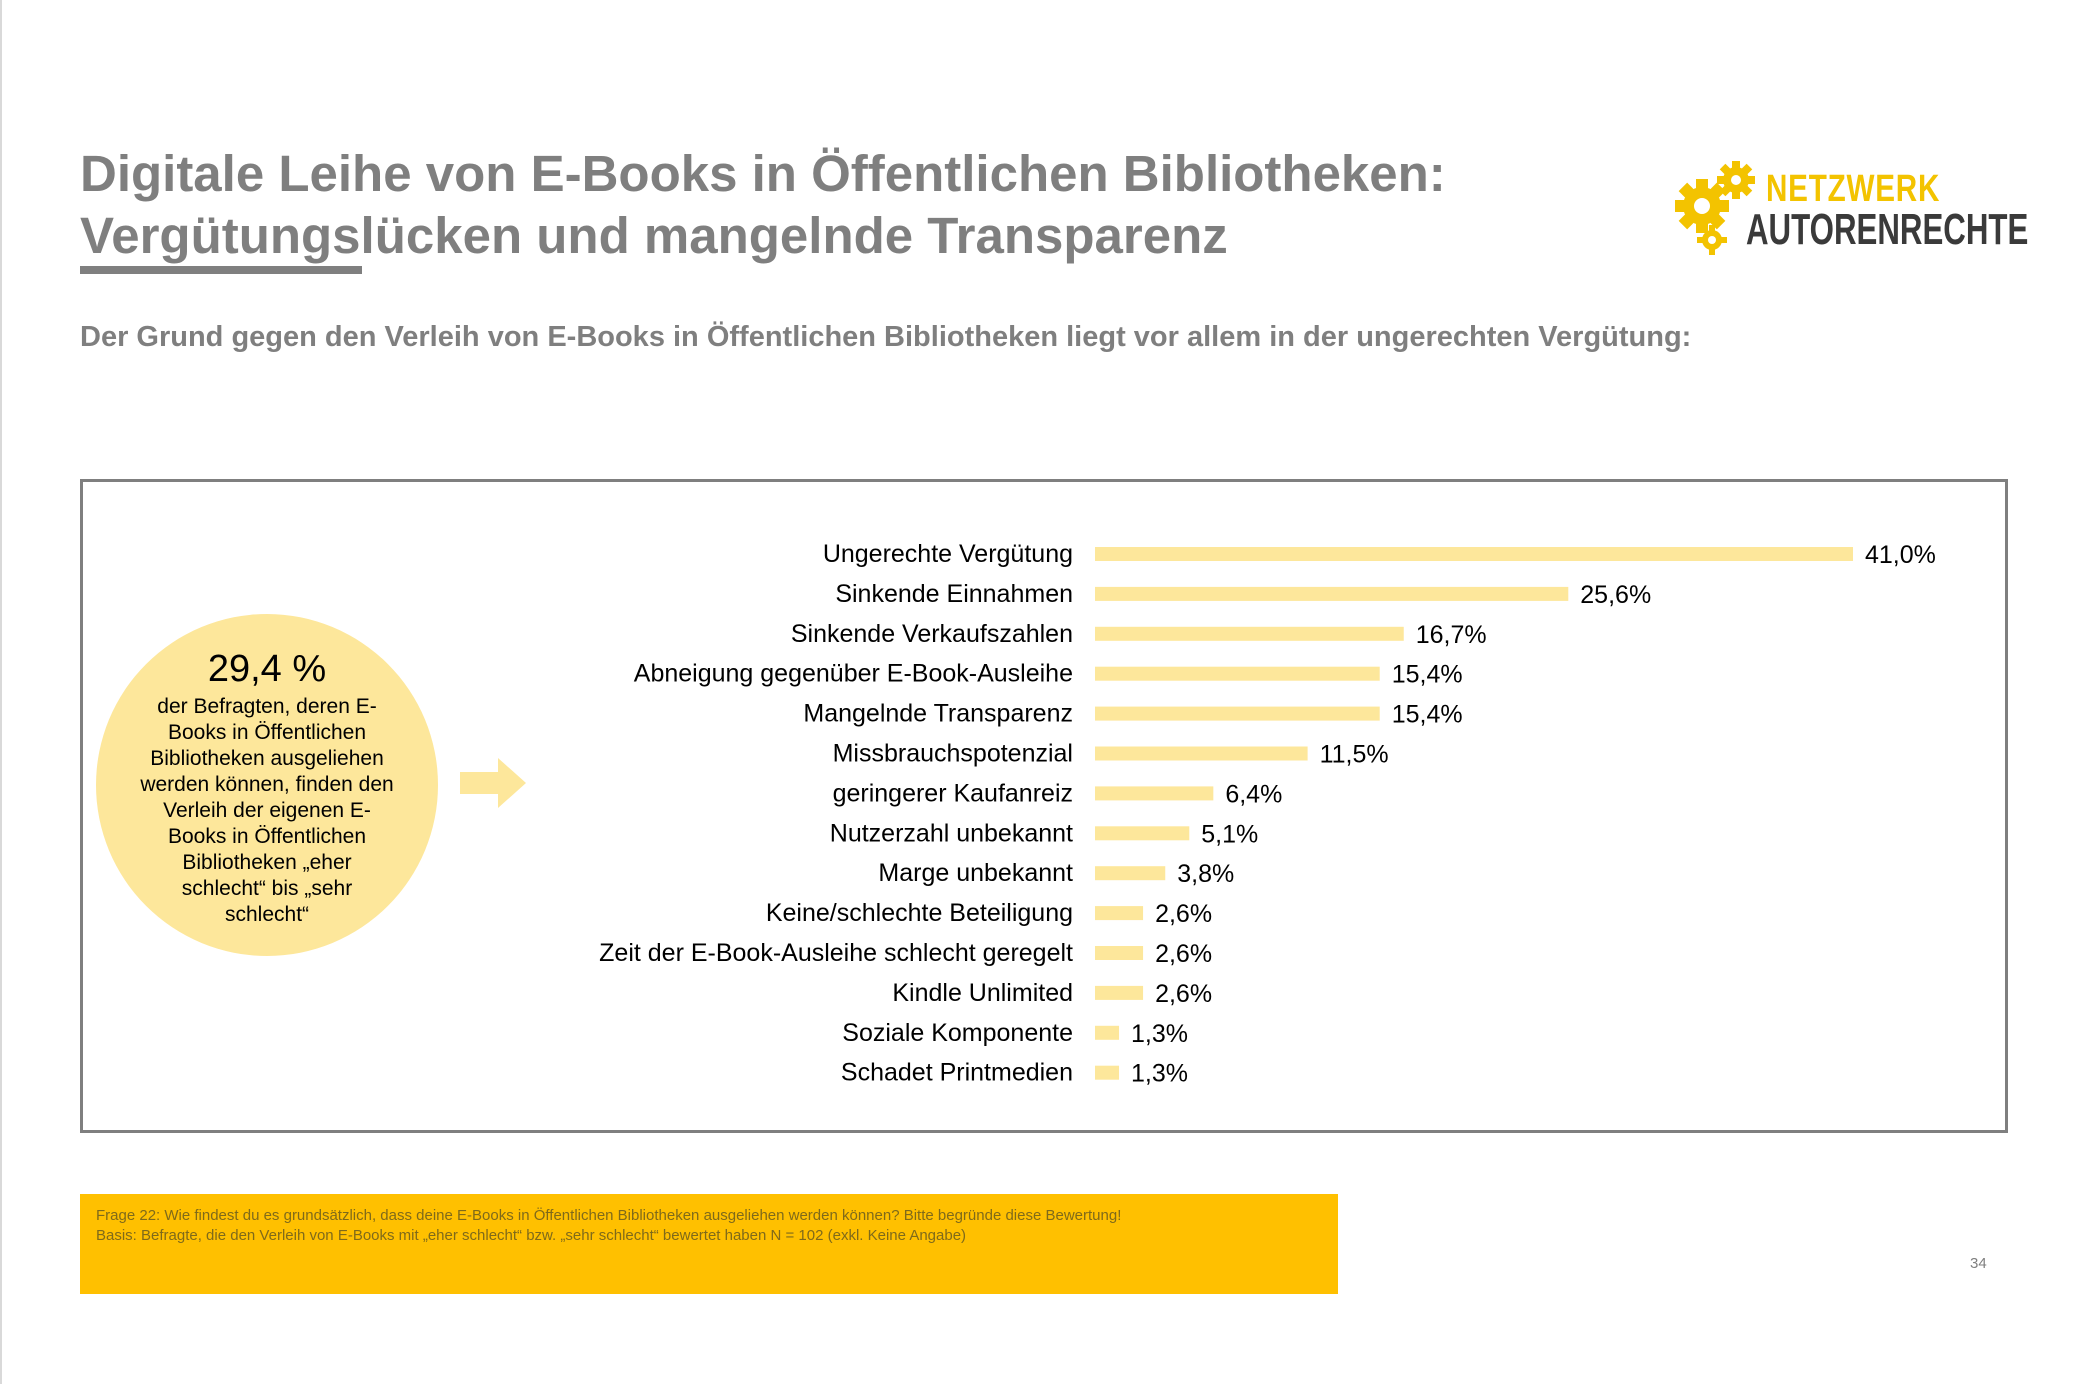 This screenshot has width=2084, height=1384. Describe the element at coordinates (938, 714) in the screenshot. I see `category-label: Mangelnde Transparenz` at that location.